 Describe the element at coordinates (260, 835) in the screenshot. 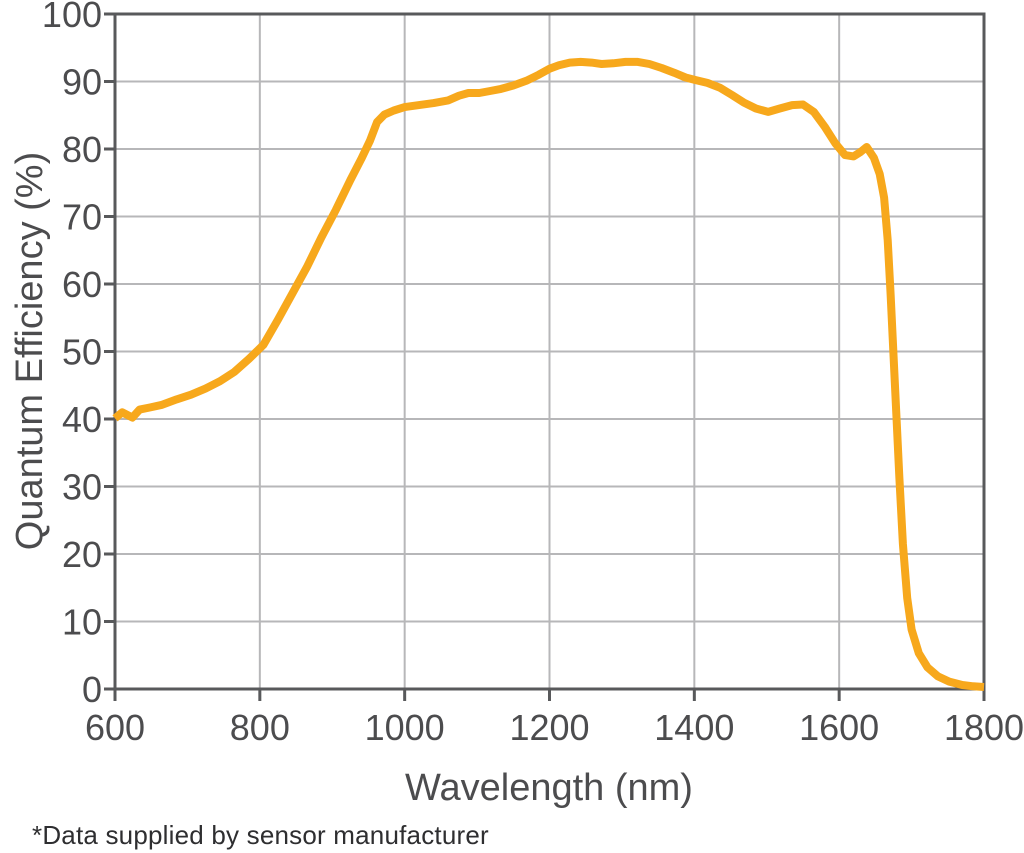

I see `footnote: *Data supplied by sensor manufacturer` at that location.